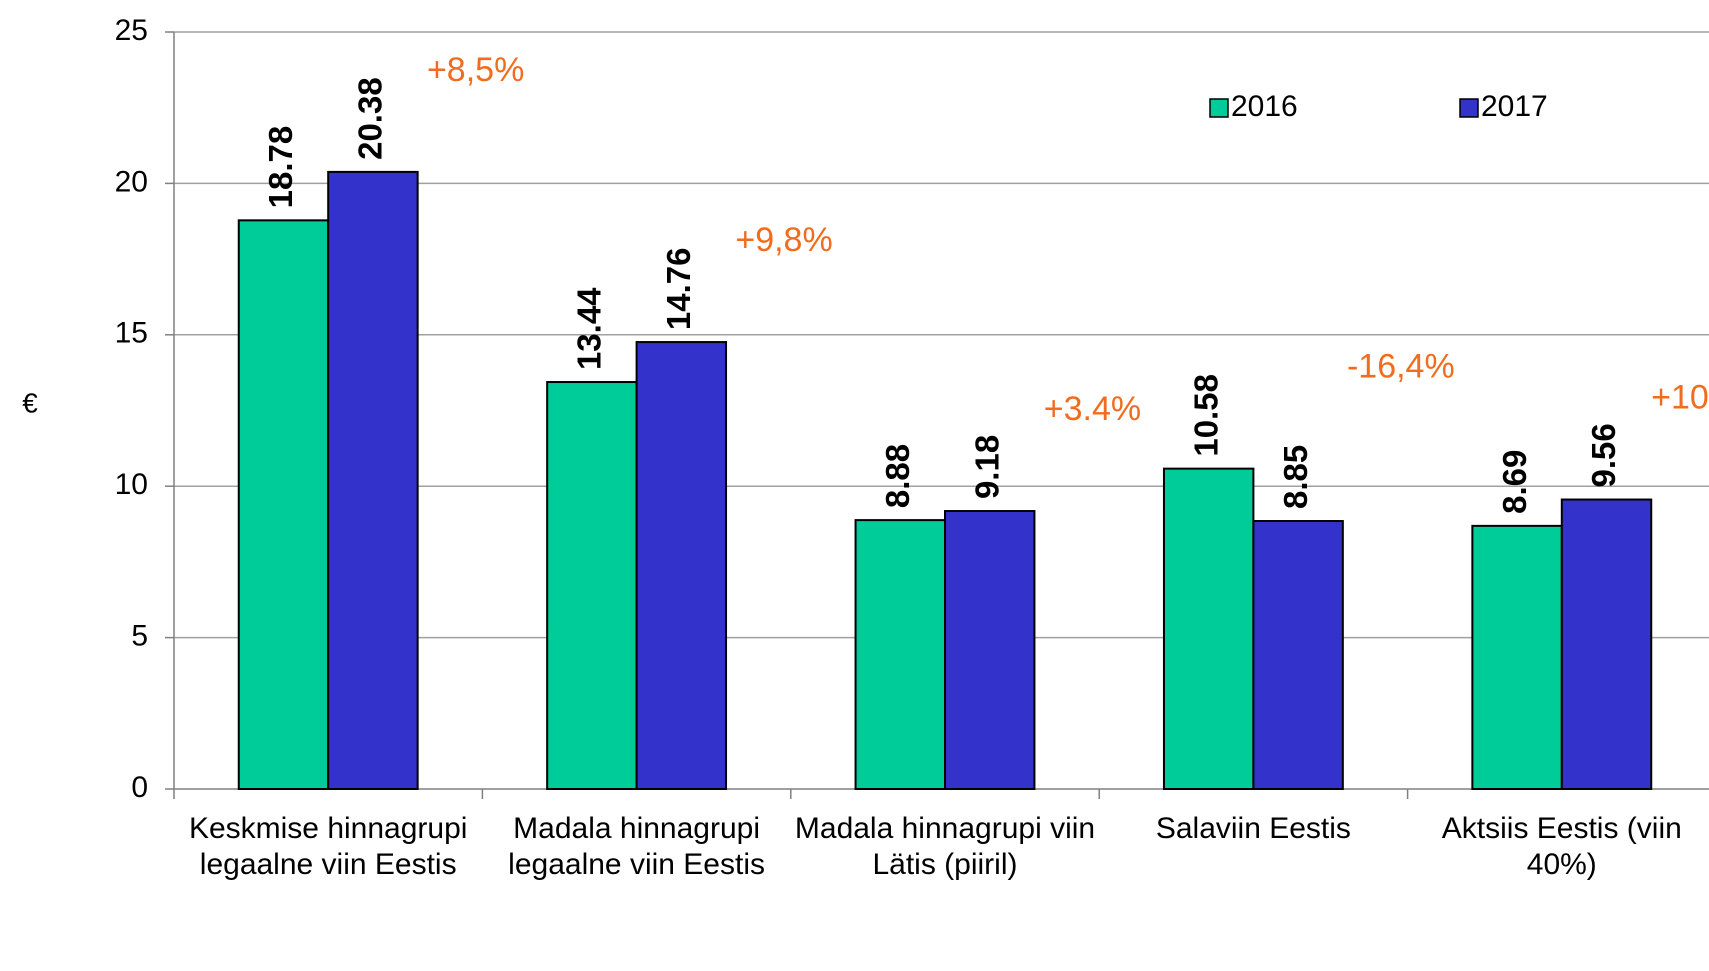  I want to click on annotation: -16,4%, so click(1401, 367).